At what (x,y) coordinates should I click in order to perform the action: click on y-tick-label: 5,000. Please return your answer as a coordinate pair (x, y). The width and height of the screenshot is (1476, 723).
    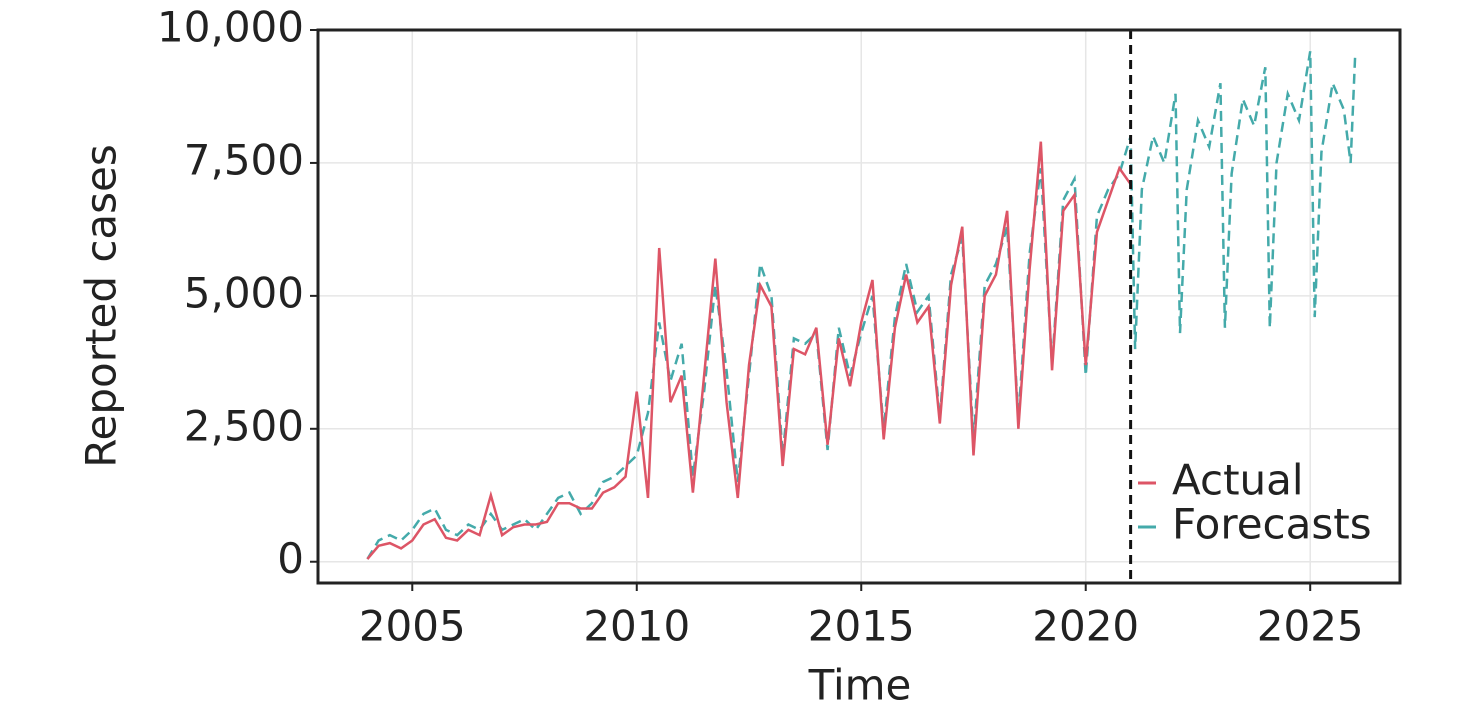
    Looking at the image, I should click on (244, 292).